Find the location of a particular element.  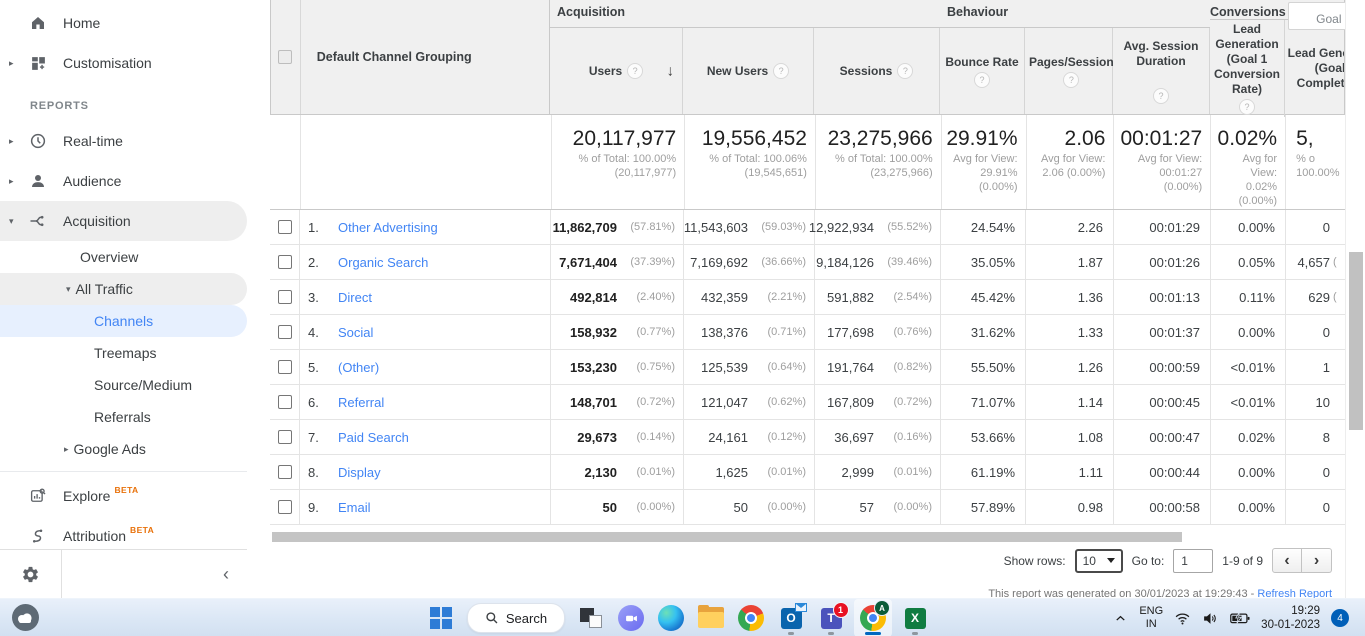

sidebar-item-label: Attribution is located at coordinates (95, 536).